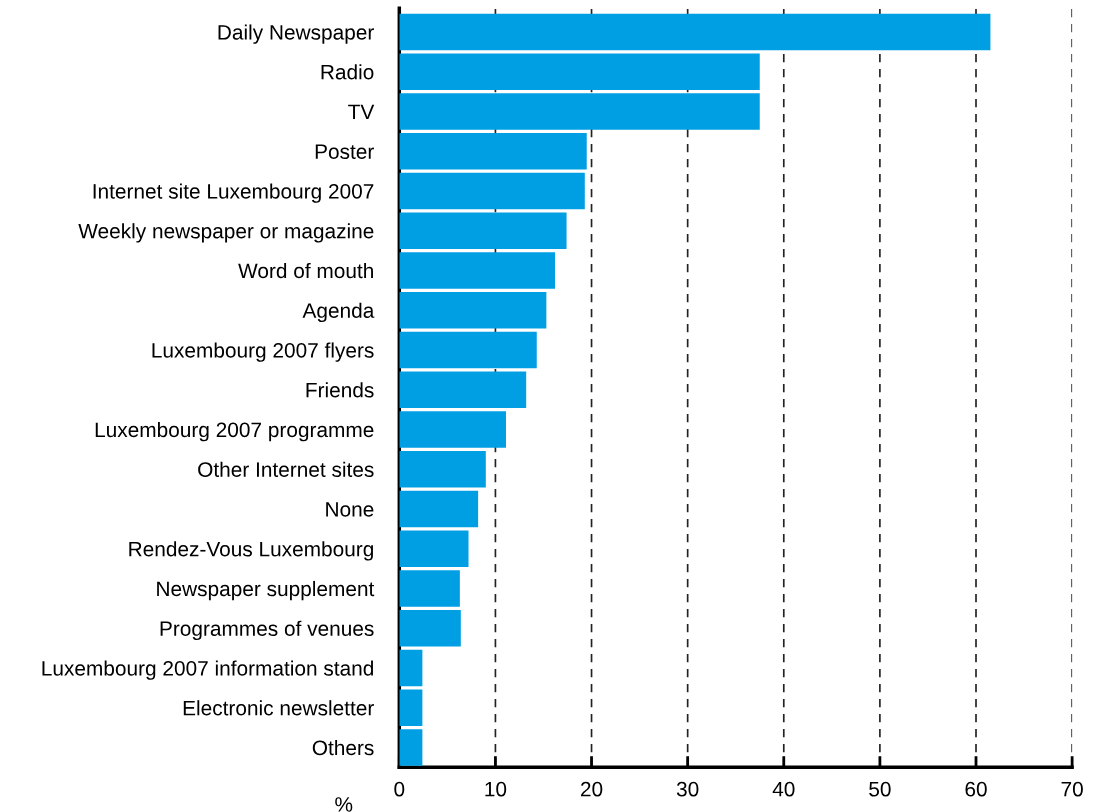 The width and height of the screenshot is (1094, 812). I want to click on y-tick-label: Daily Newspaper, so click(296, 34).